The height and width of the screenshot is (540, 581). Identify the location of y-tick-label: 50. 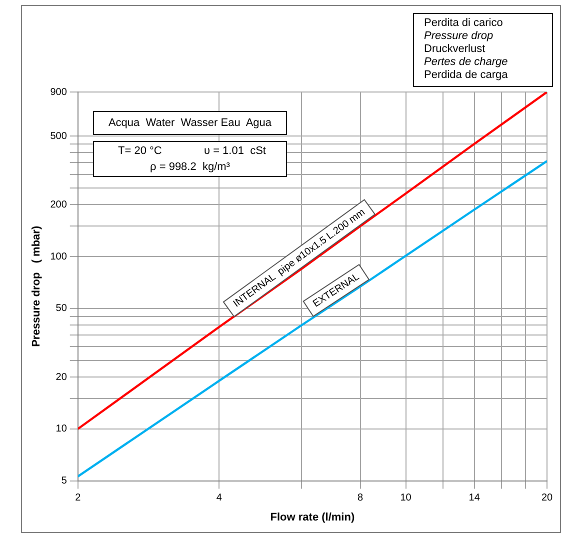
(62, 308).